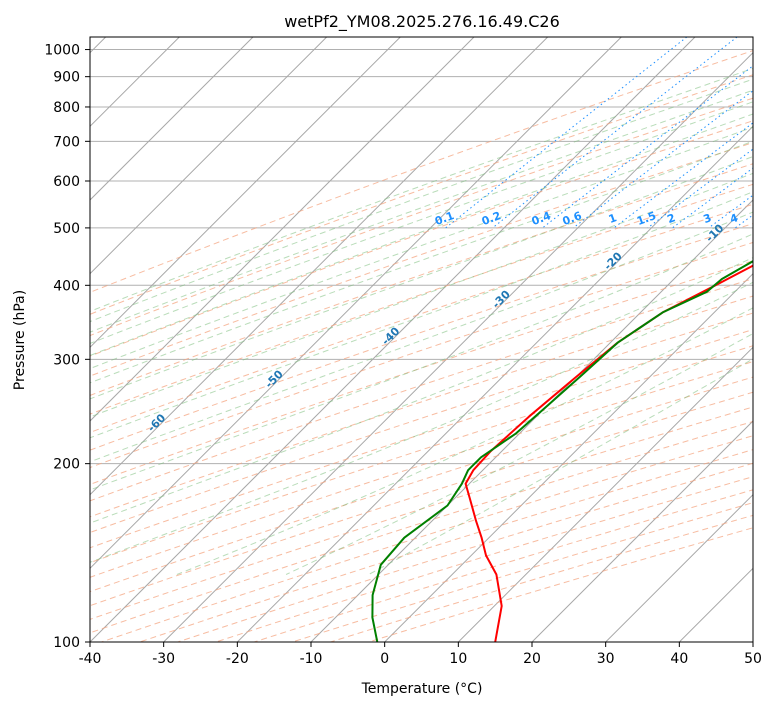  Describe the element at coordinates (572, 218) in the screenshot. I see `mixing-ratio-label: 0.6` at that location.